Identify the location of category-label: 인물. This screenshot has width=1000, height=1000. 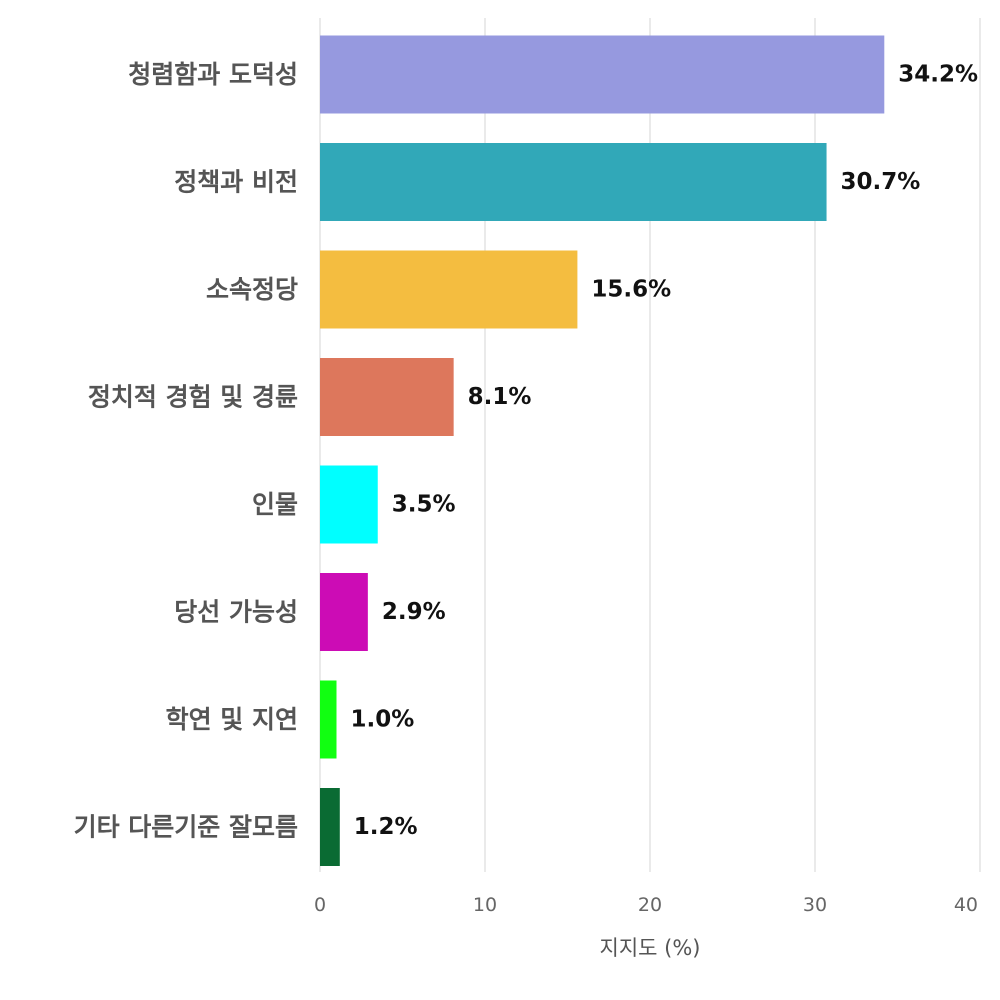
(275, 504).